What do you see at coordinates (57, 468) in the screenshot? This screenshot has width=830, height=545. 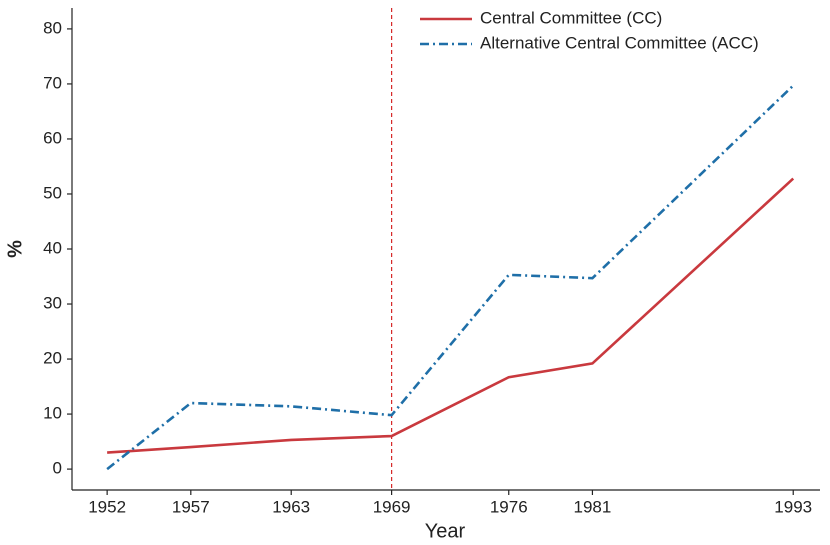 I see `y-tick-label: 0` at bounding box center [57, 468].